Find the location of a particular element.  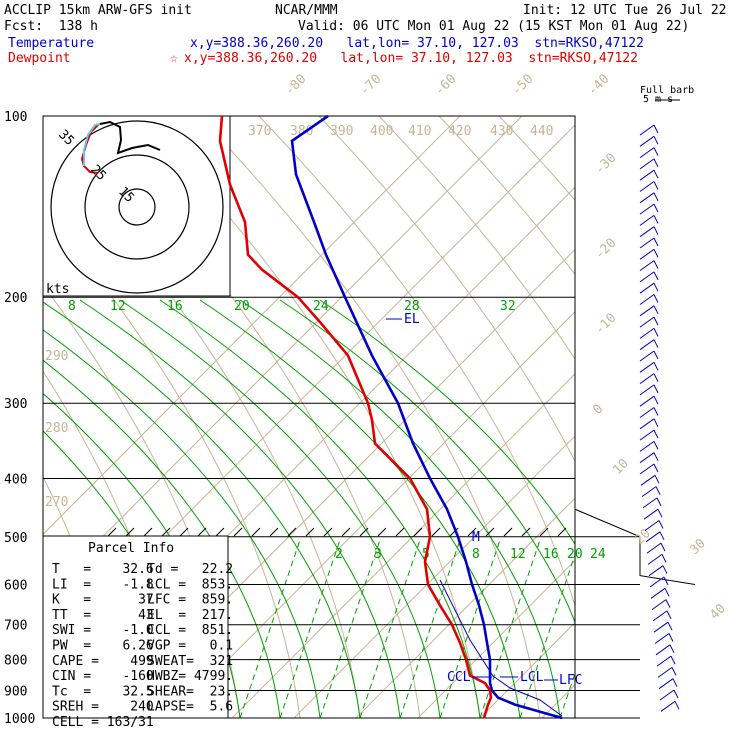

el-annotation: EL is located at coordinates (412, 319).